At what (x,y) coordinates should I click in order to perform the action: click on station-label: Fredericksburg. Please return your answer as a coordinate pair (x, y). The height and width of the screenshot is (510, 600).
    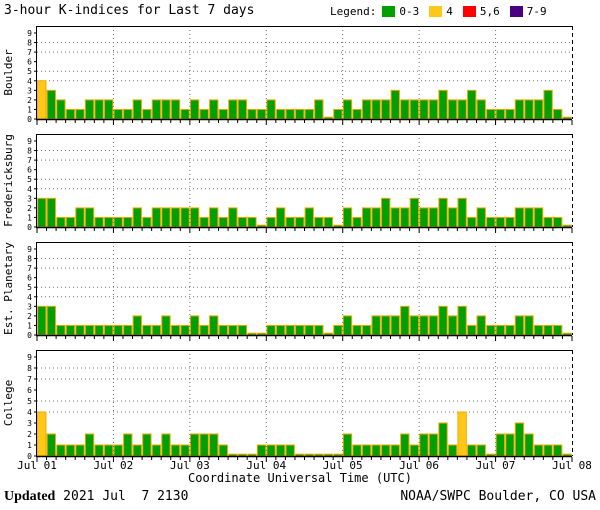
    Looking at the image, I should click on (8, 180).